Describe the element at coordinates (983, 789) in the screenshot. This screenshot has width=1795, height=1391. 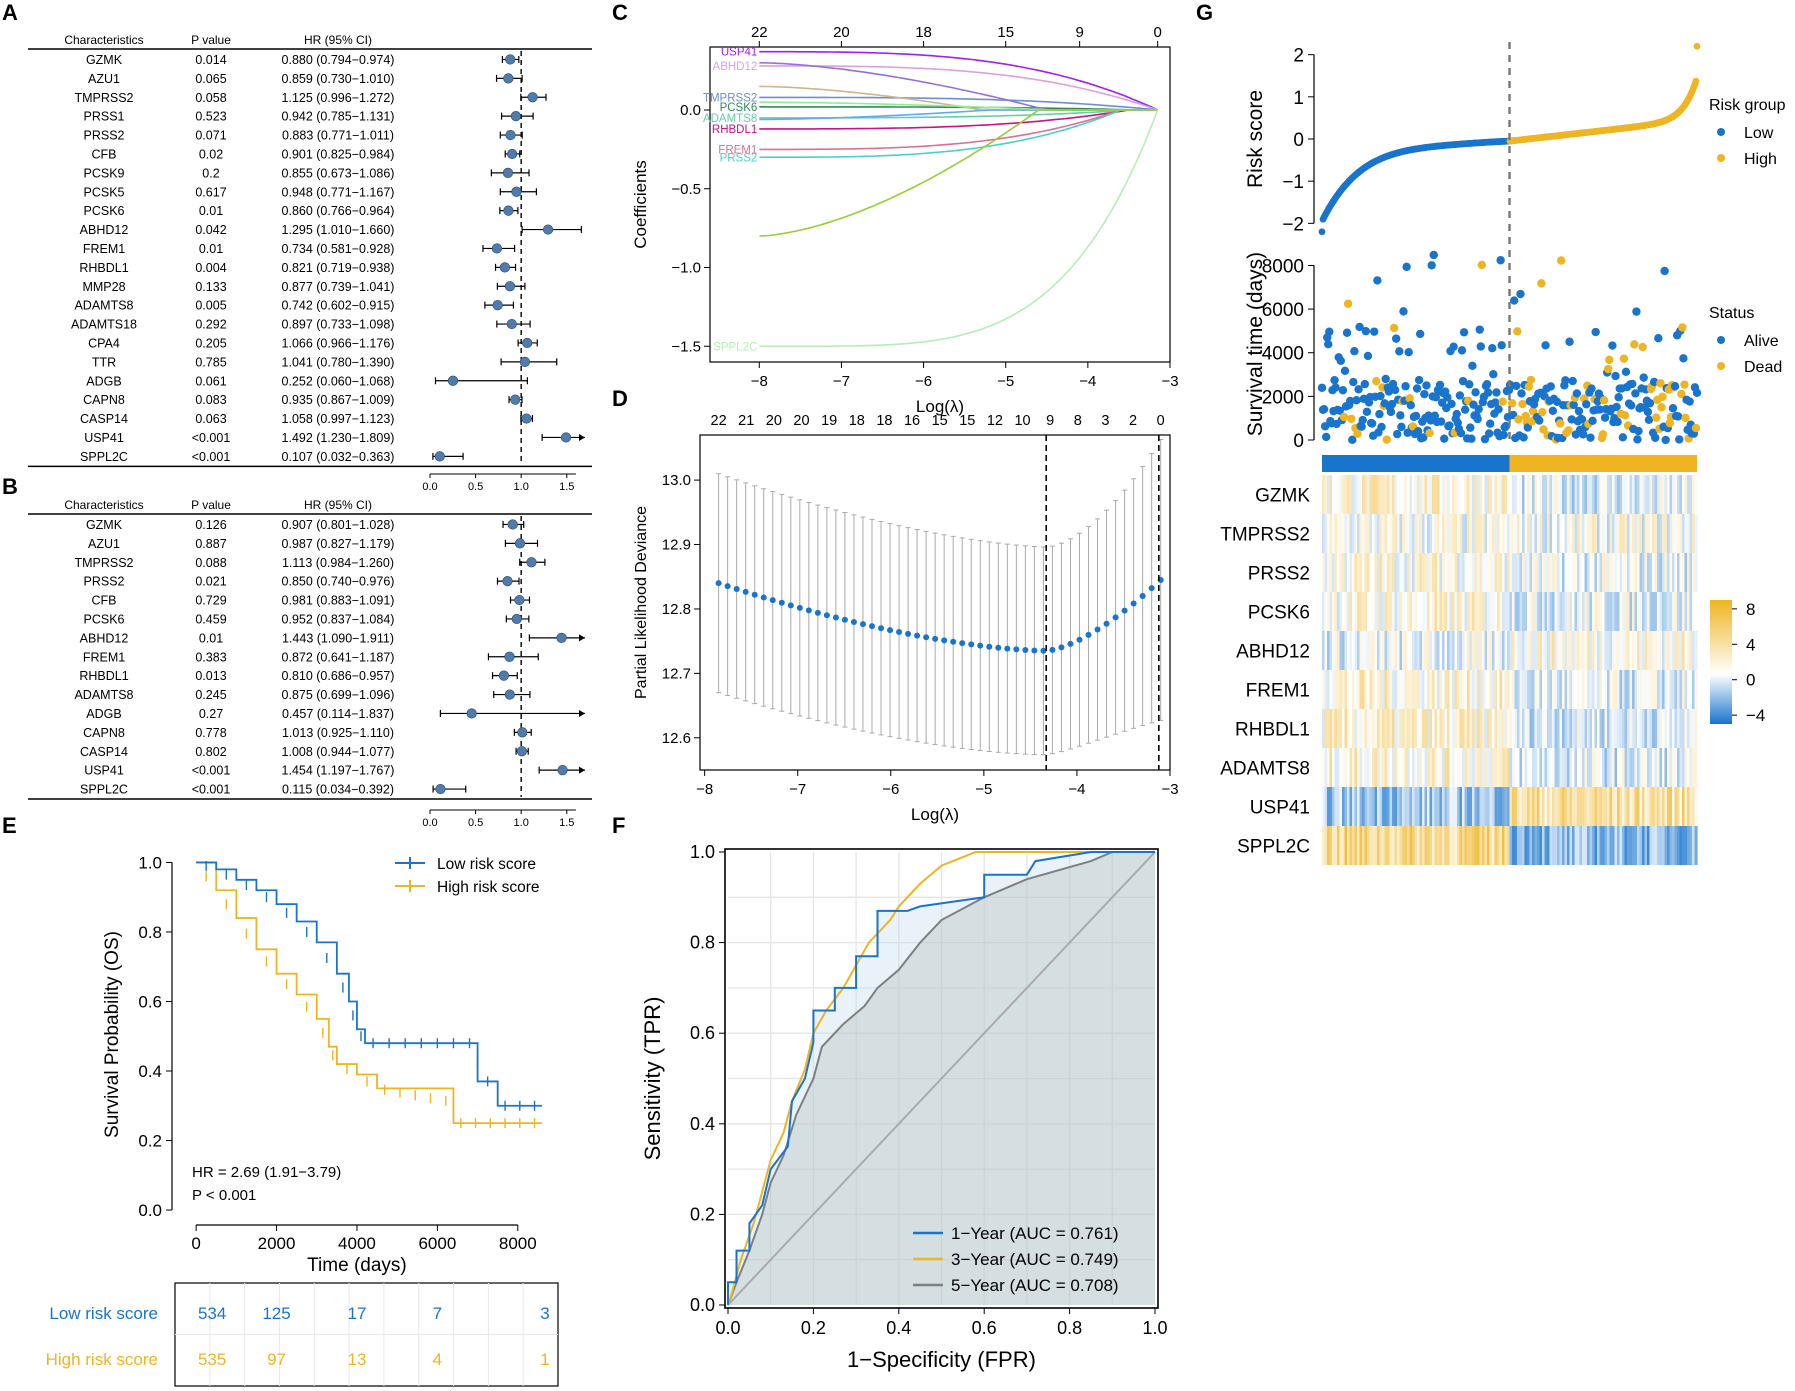
I see `x-tick-label: −5` at that location.